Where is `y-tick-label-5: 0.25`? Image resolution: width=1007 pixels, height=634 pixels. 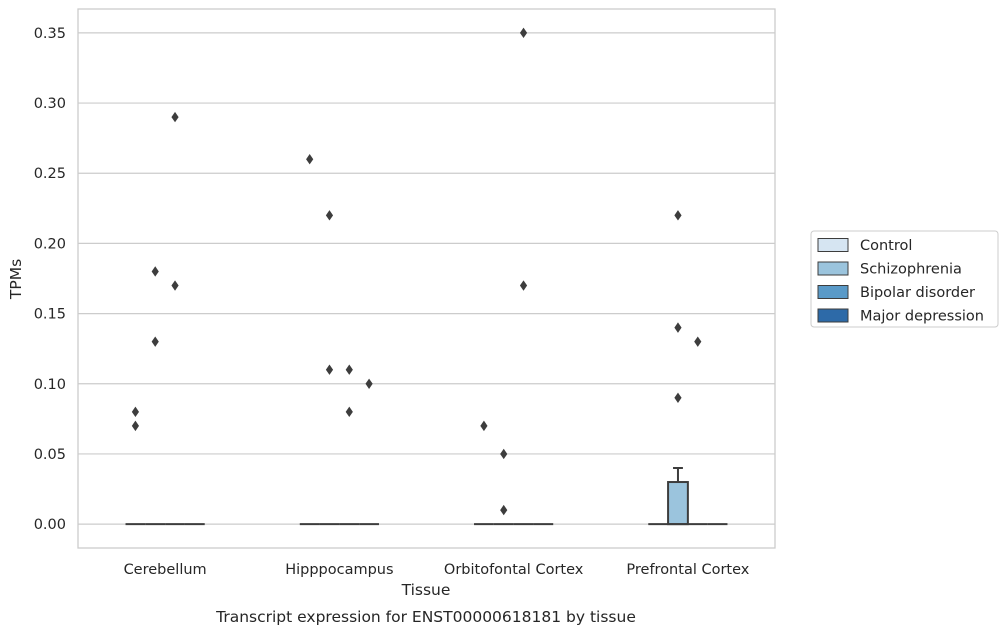
y-tick-label-5: 0.25 is located at coordinates (50, 174).